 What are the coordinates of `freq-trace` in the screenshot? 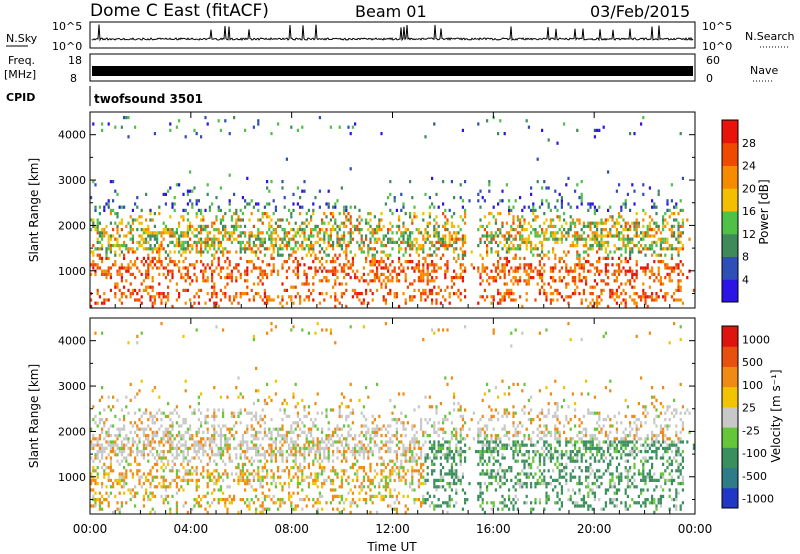 It's located at (392, 71).